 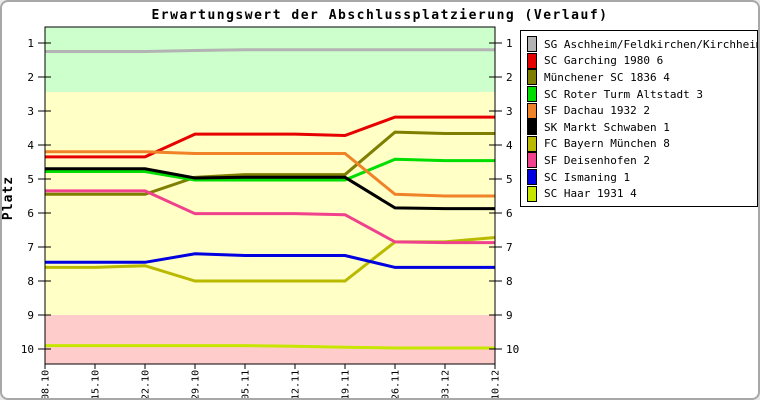 What do you see at coordinates (509, 179) in the screenshot?
I see `y-tick-label-right: 5` at bounding box center [509, 179].